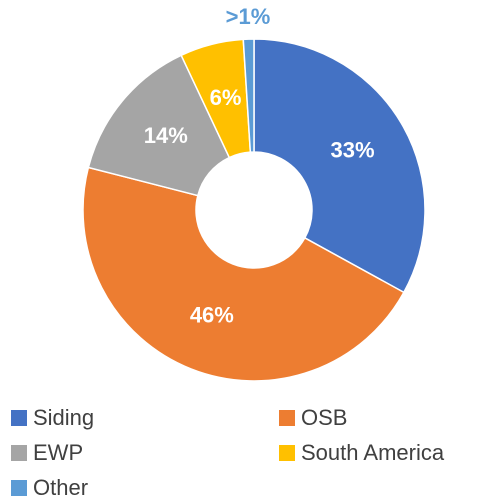  I want to click on data-label: 46%, so click(212, 314).